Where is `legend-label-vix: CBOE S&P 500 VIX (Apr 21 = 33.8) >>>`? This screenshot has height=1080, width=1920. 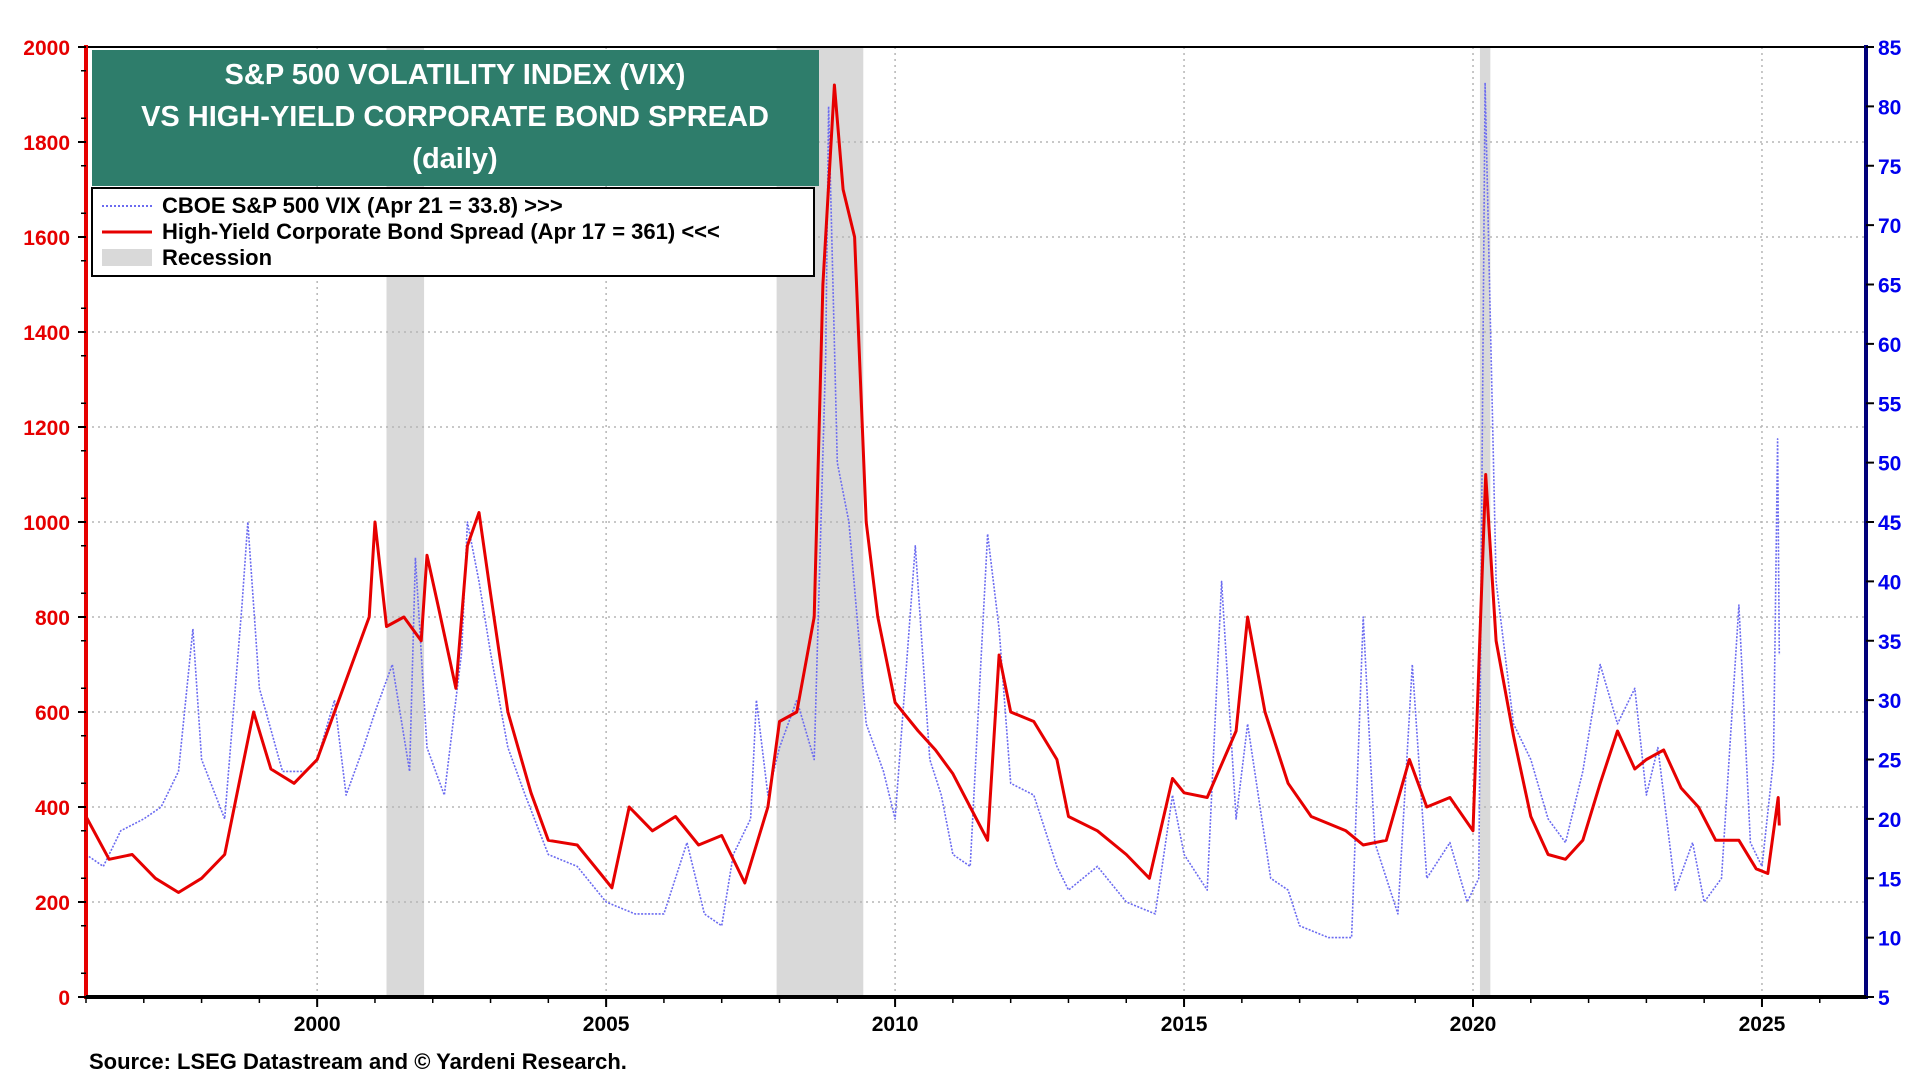 legend-label-vix: CBOE S&P 500 VIX (Apr 21 = 33.8) >>> is located at coordinates (362, 205).